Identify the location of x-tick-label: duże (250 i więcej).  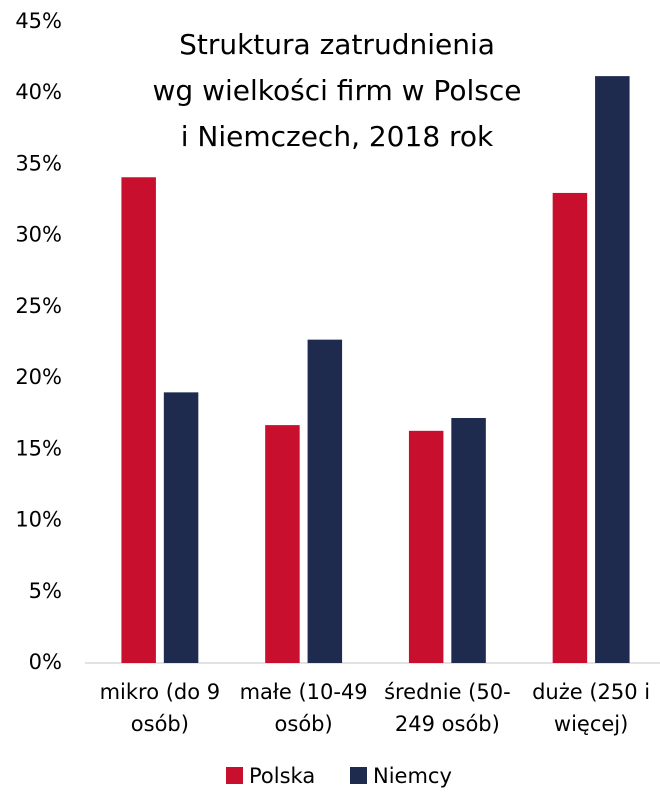
(591, 708).